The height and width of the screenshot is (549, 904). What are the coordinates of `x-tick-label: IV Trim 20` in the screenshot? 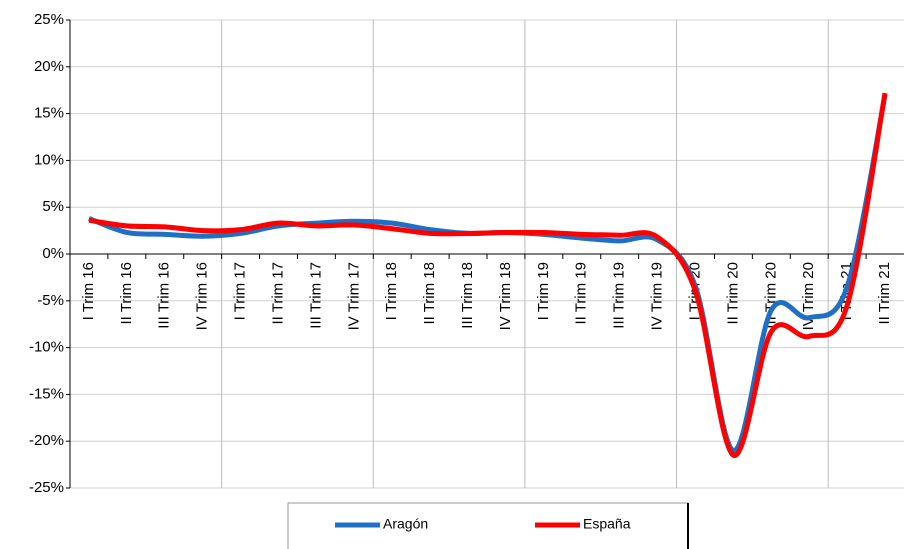 It's located at (808, 296).